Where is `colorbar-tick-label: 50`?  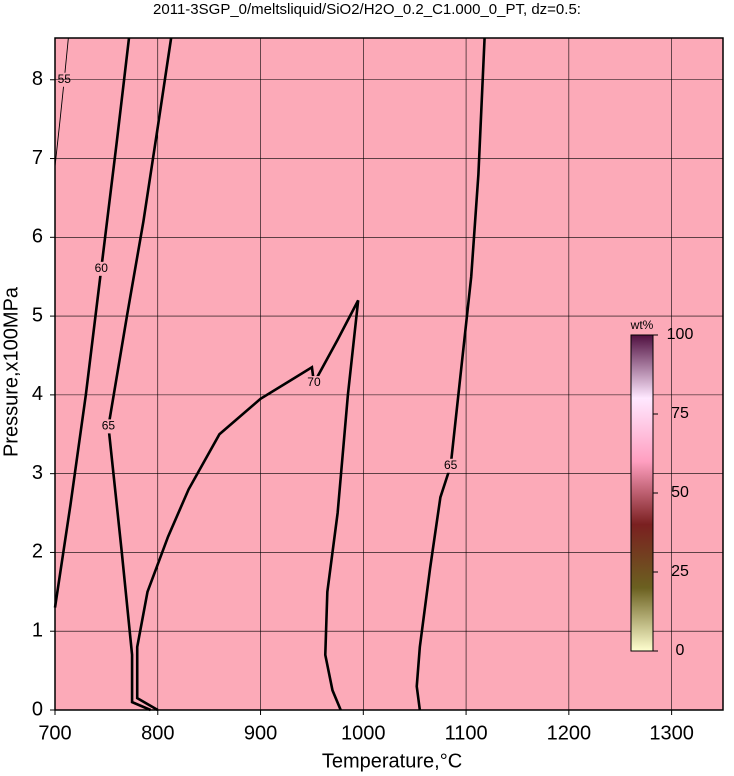 colorbar-tick-label: 50 is located at coordinates (680, 492).